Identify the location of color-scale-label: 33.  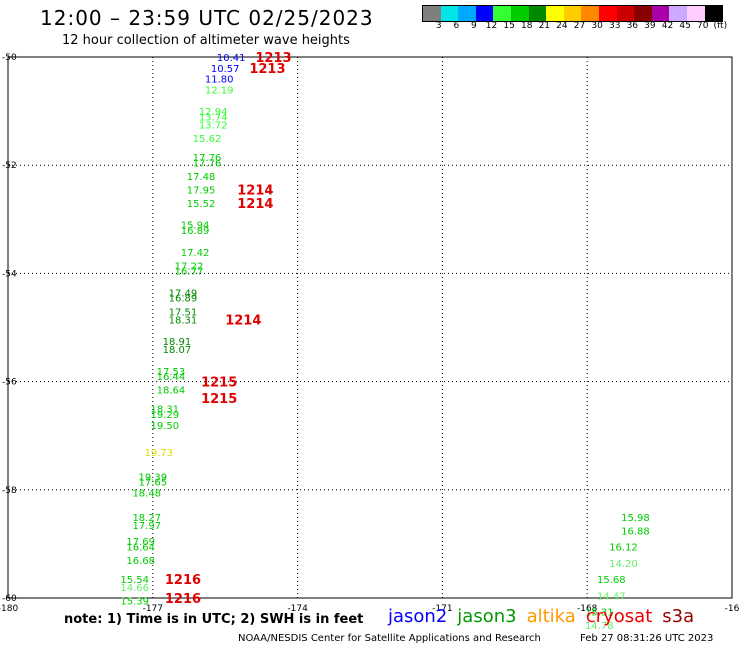
(614, 26).